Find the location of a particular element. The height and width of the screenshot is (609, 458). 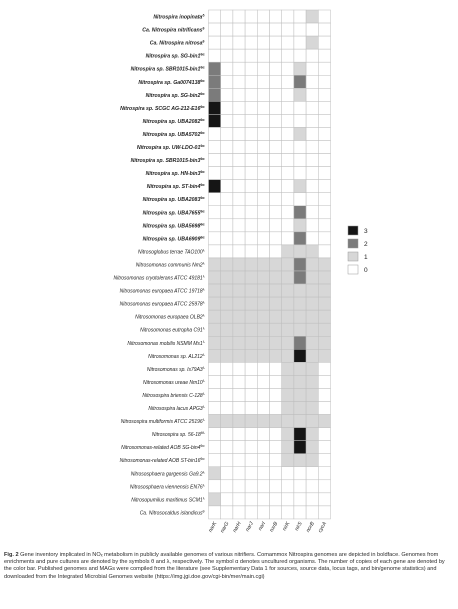

column-label: narG is located at coordinates (225, 527).